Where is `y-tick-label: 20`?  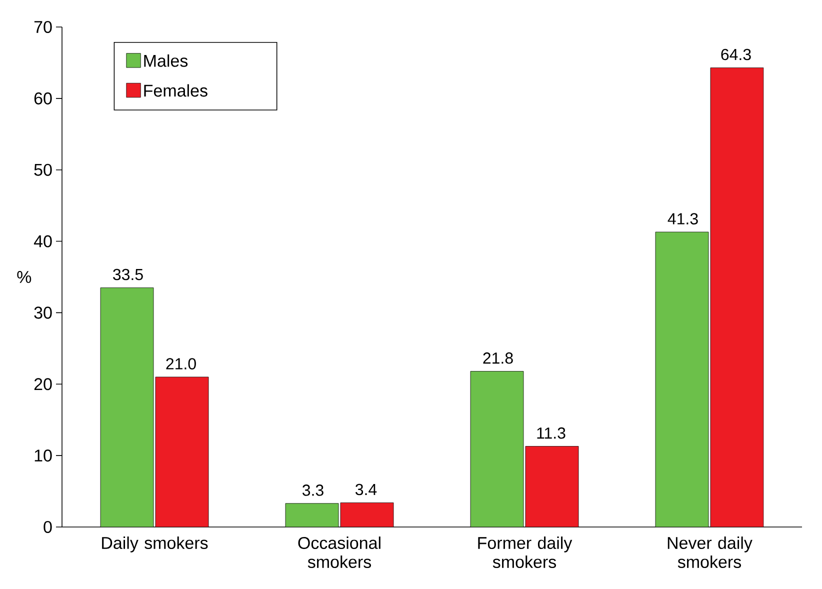 y-tick-label: 20 is located at coordinates (43, 384).